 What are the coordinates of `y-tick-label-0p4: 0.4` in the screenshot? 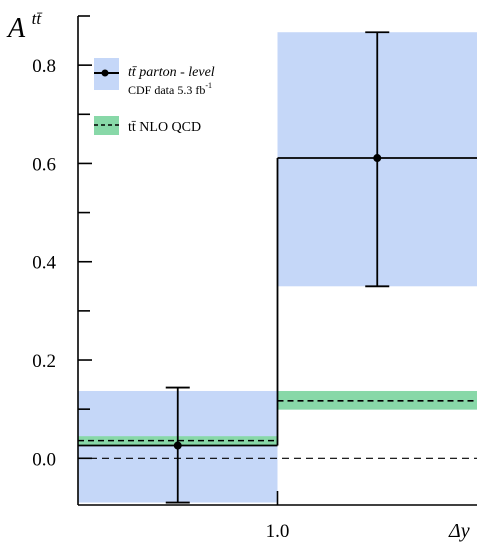 It's located at (44, 263).